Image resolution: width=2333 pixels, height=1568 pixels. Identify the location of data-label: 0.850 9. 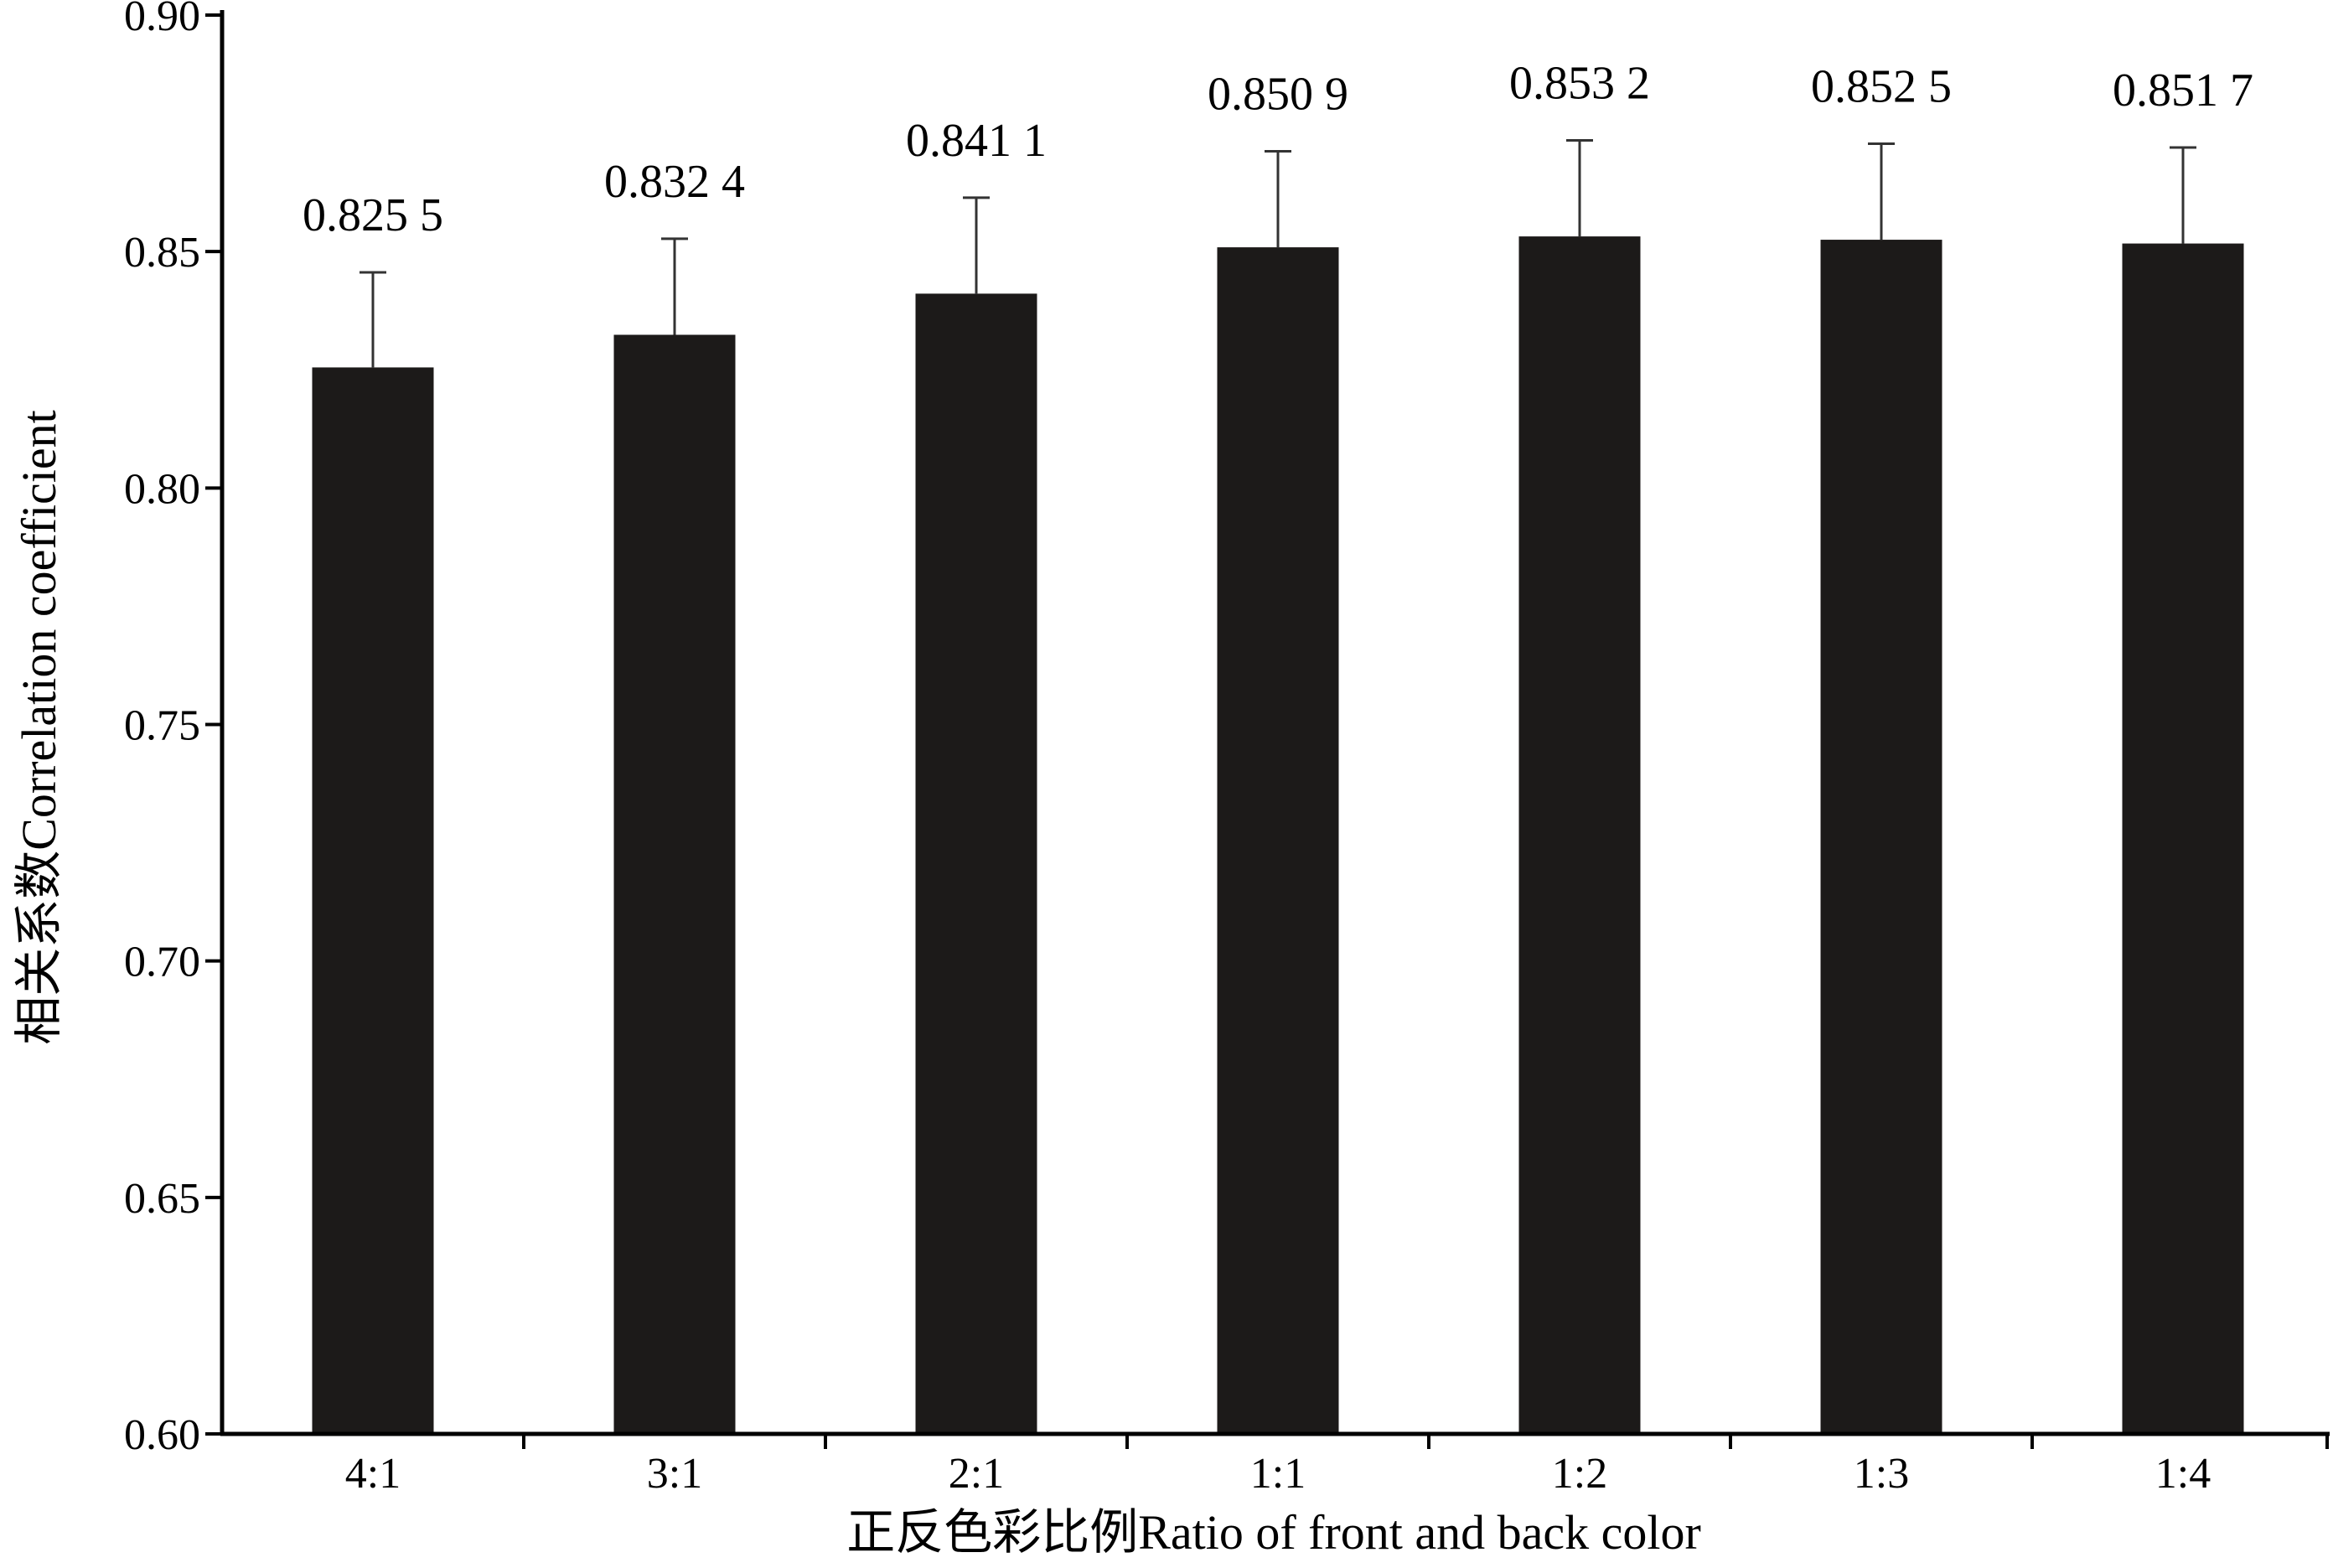
(1278, 95).